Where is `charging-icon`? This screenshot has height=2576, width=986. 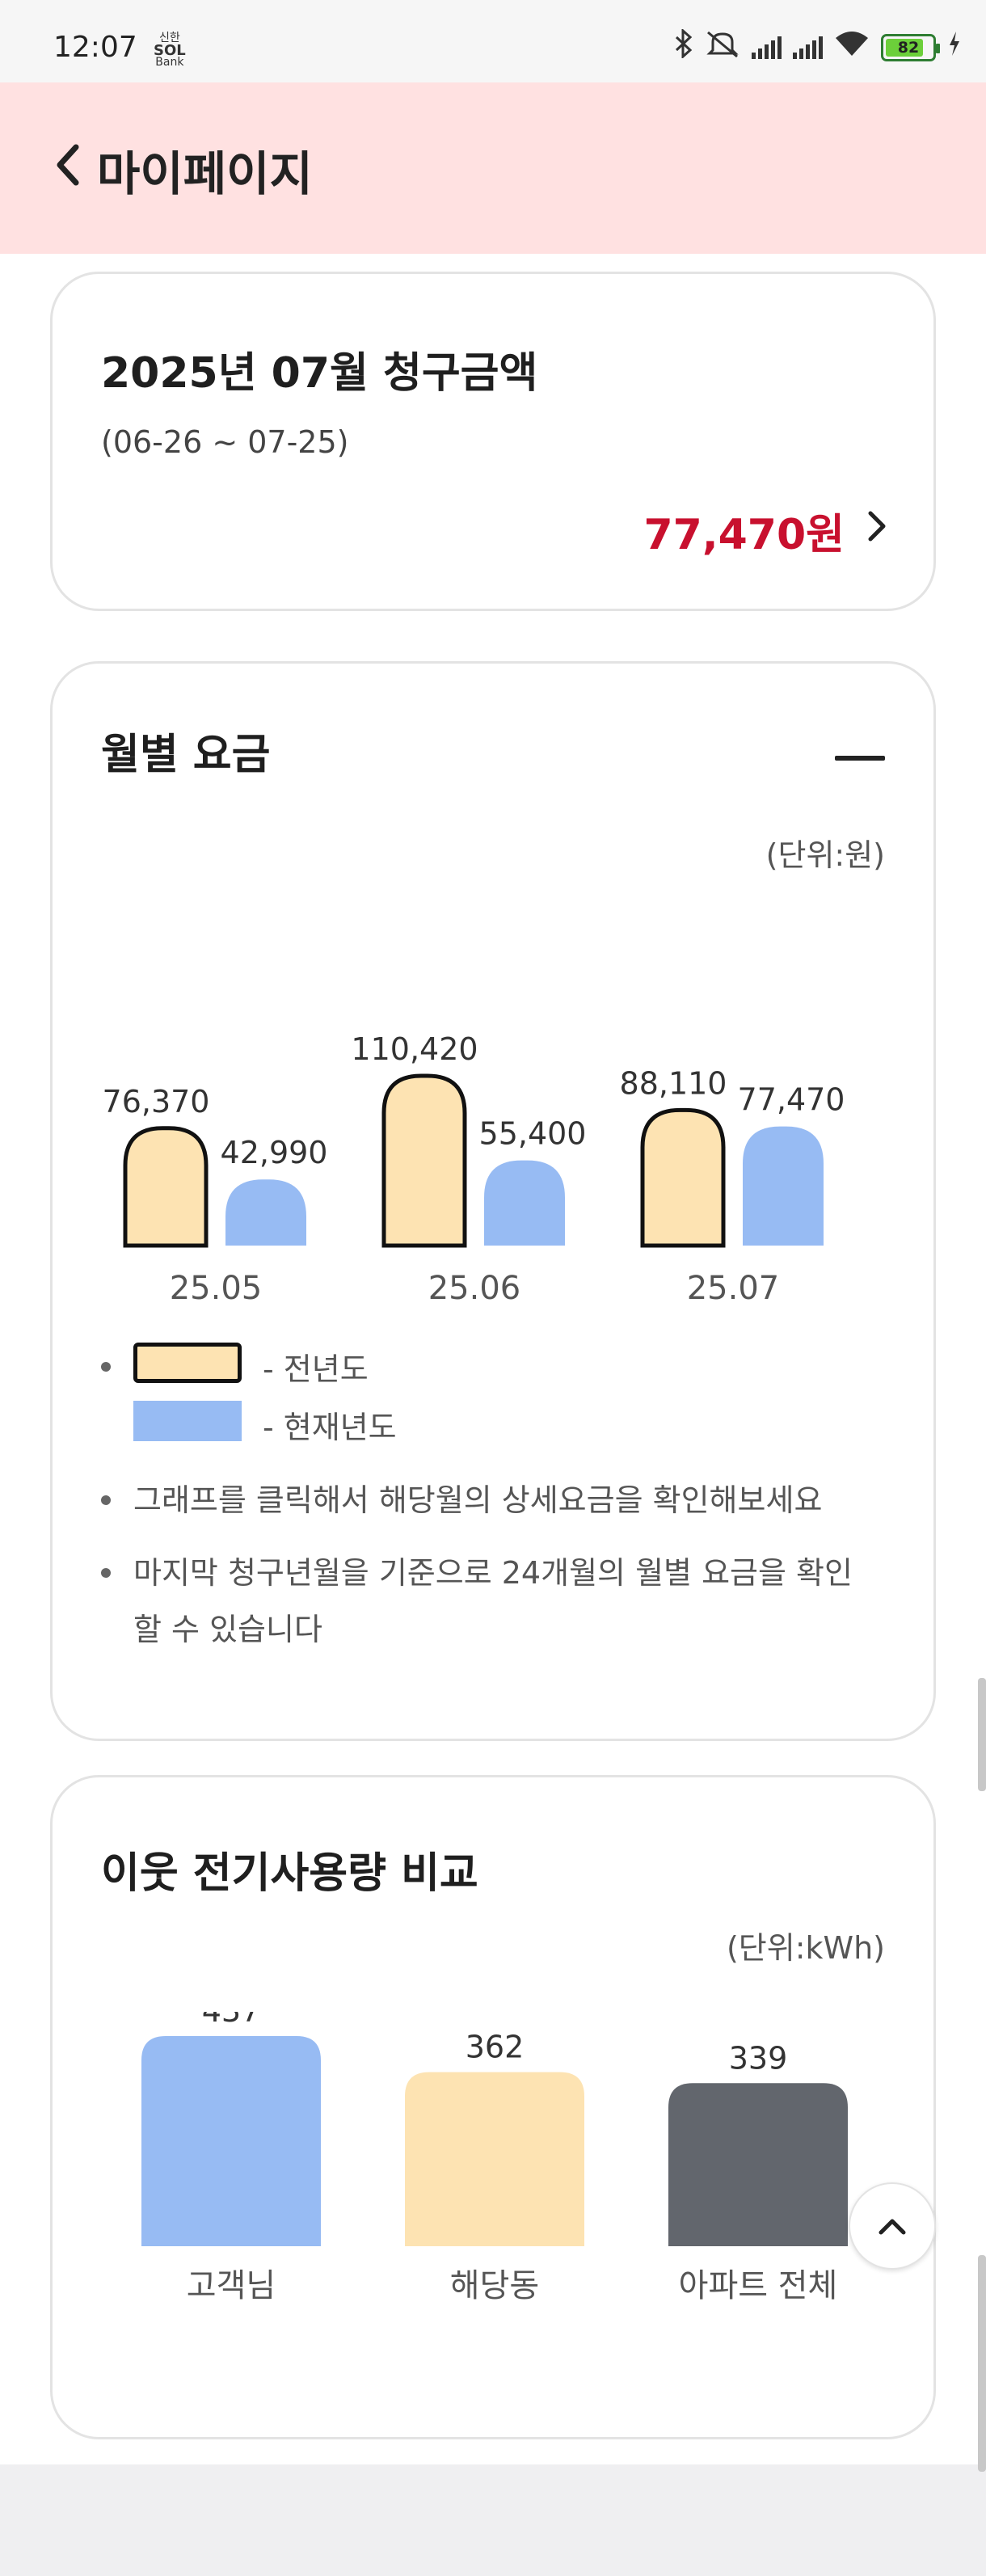 charging-icon is located at coordinates (954, 47).